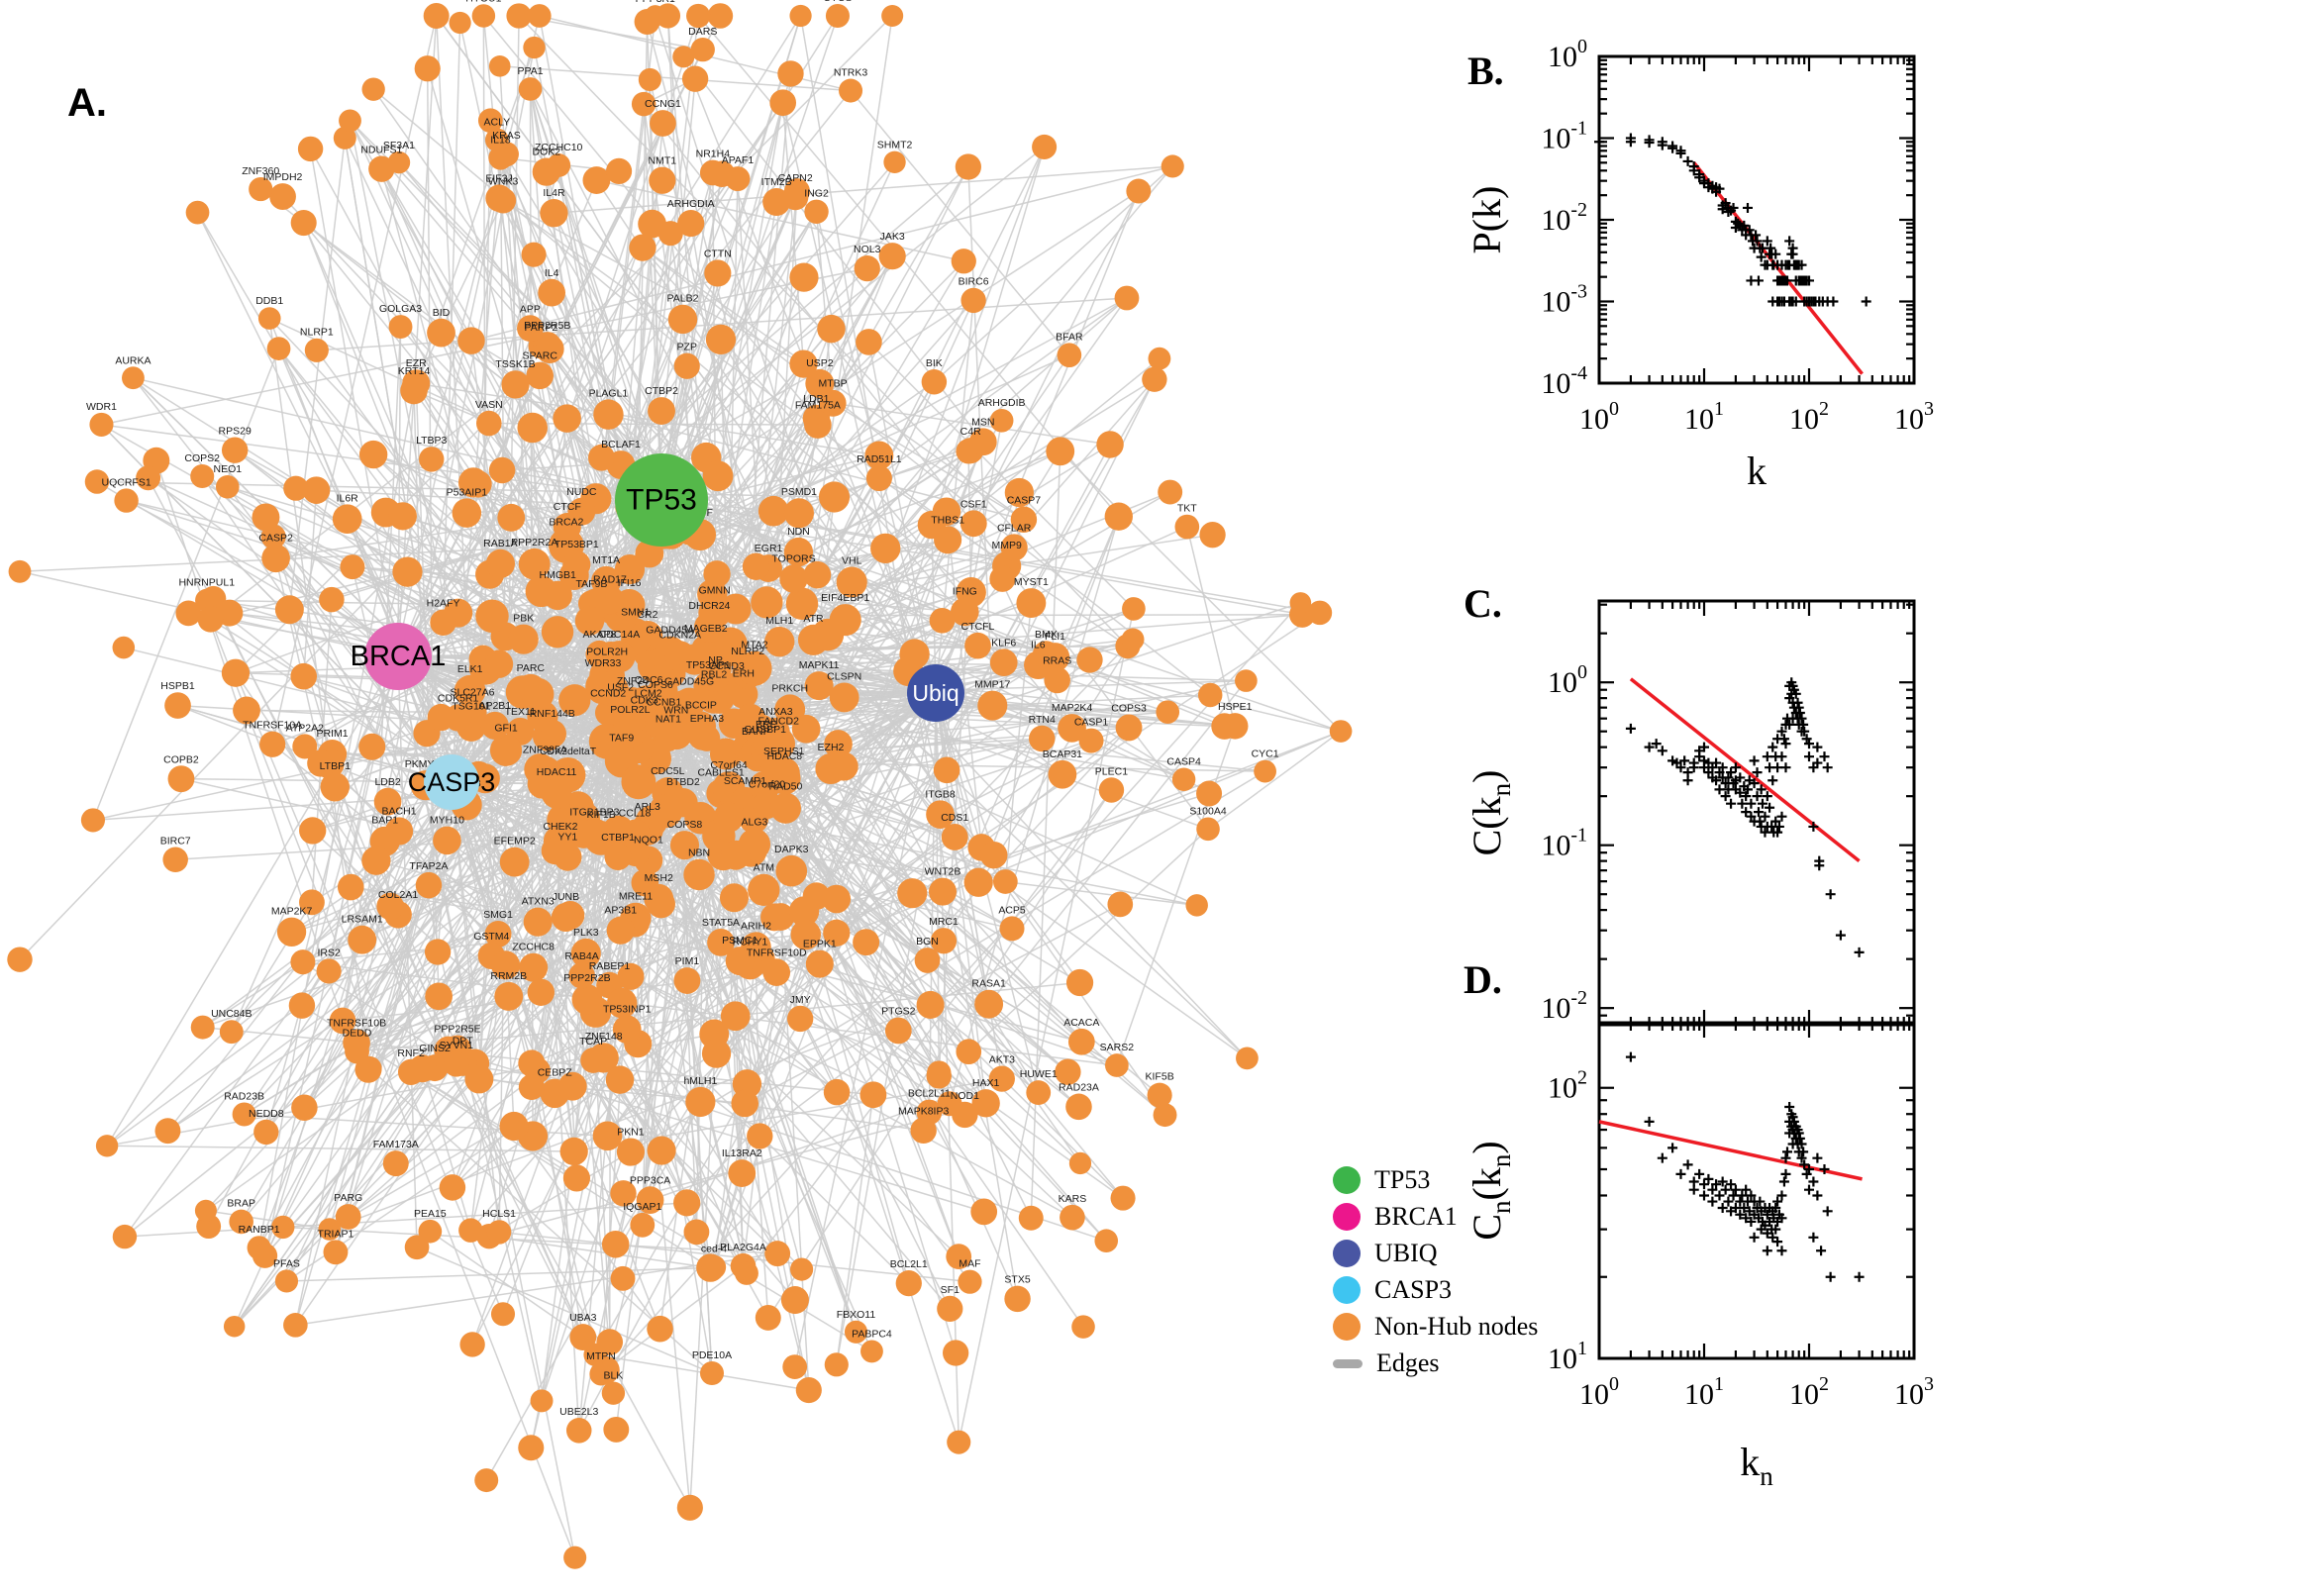  I want to click on network-node-label: AP3B1, so click(620, 911).